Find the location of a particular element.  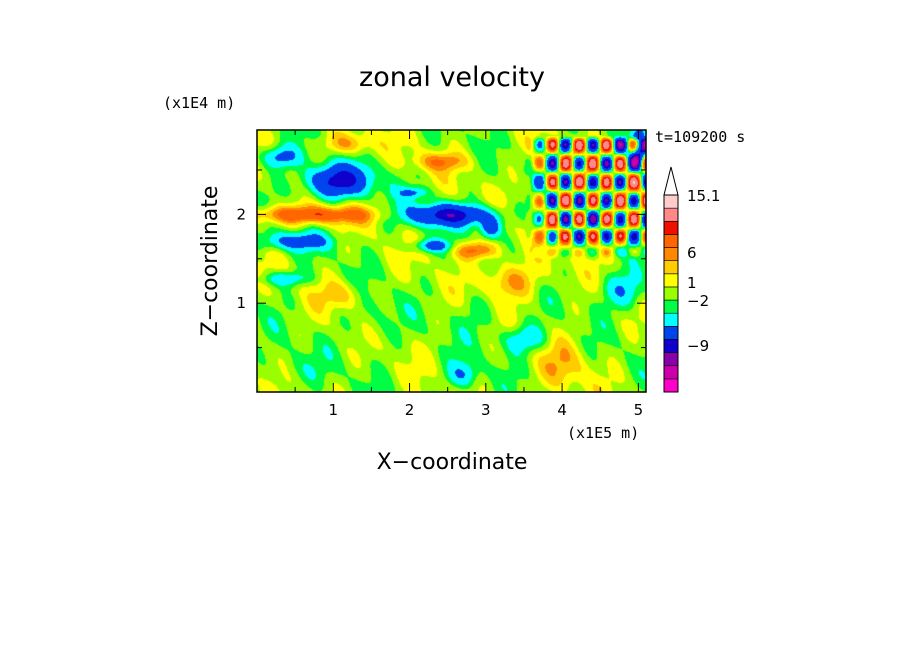

x-unit-label: (x1E5 m) is located at coordinates (603, 433).